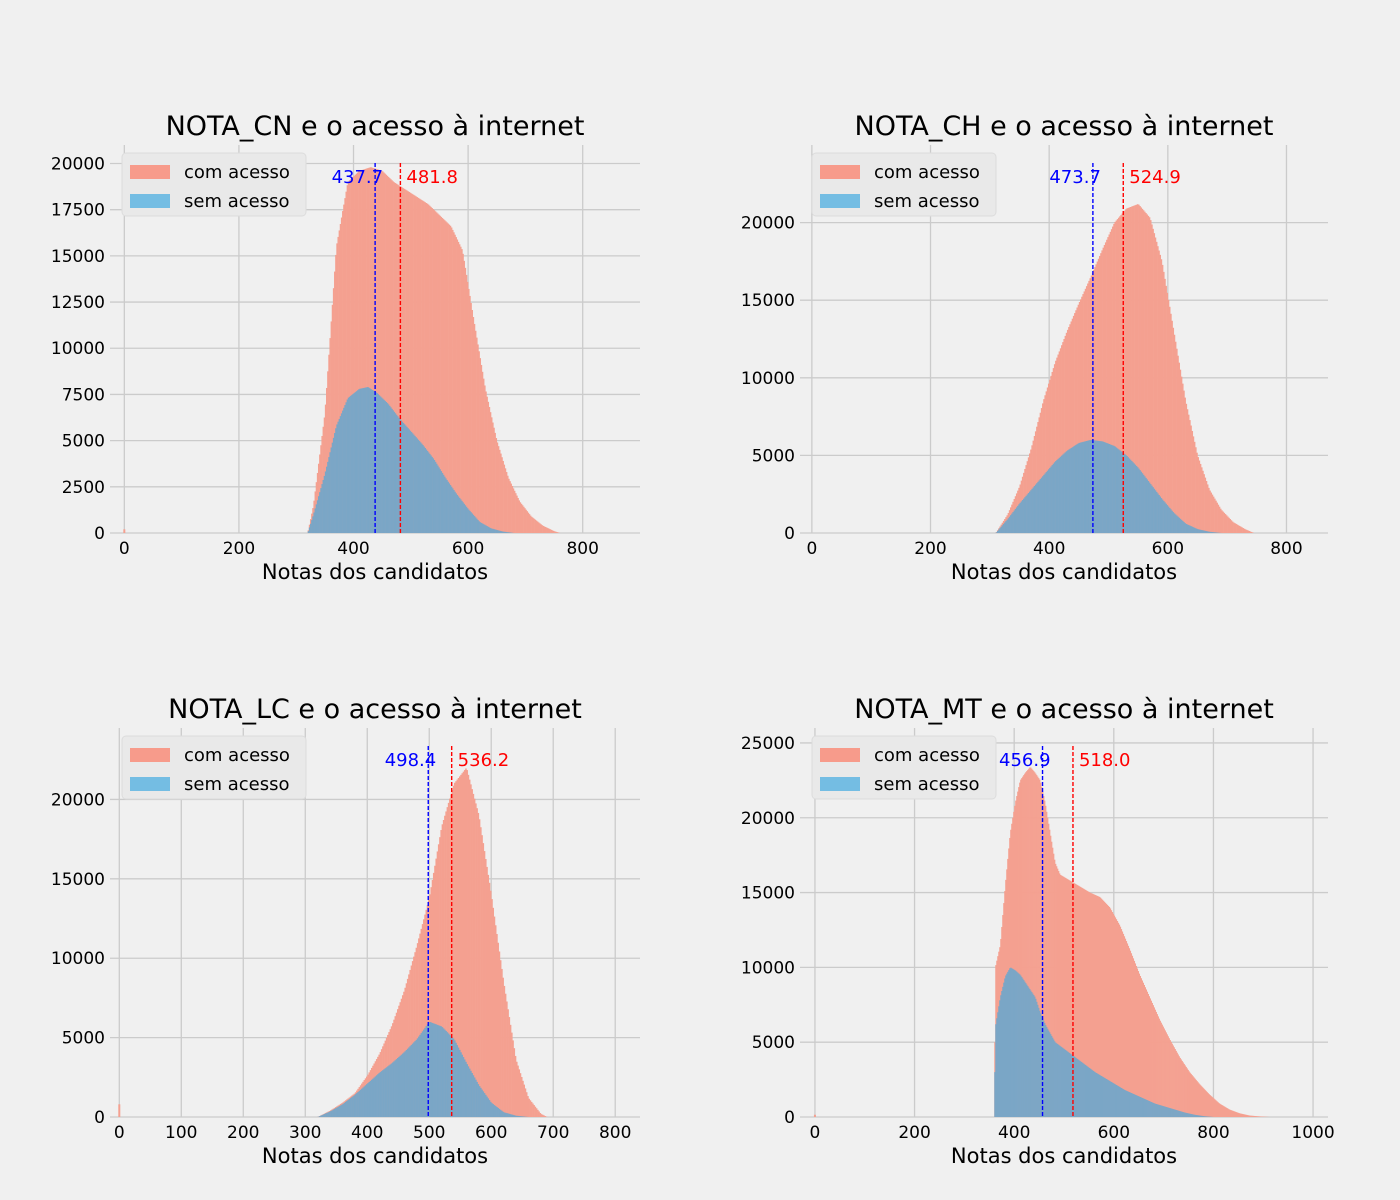 The image size is (1400, 1200). Describe the element at coordinates (484, 760) in the screenshot. I see `mean-label-com-acesso: 536.2` at that location.